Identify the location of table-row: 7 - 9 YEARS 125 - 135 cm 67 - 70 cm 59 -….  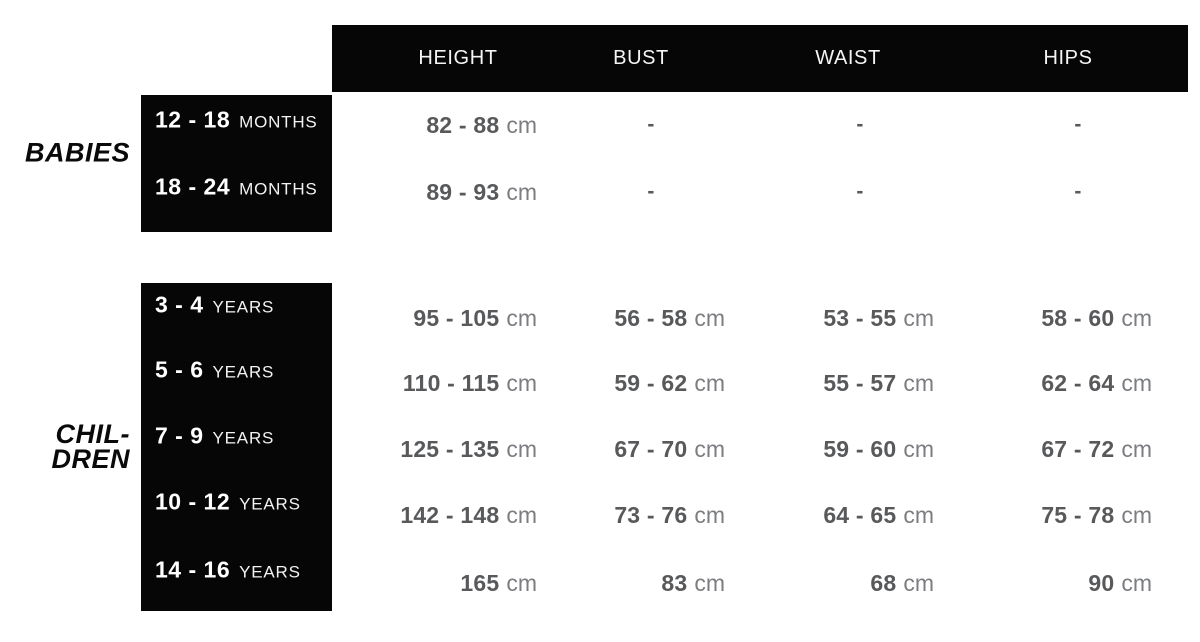
(600, 436).